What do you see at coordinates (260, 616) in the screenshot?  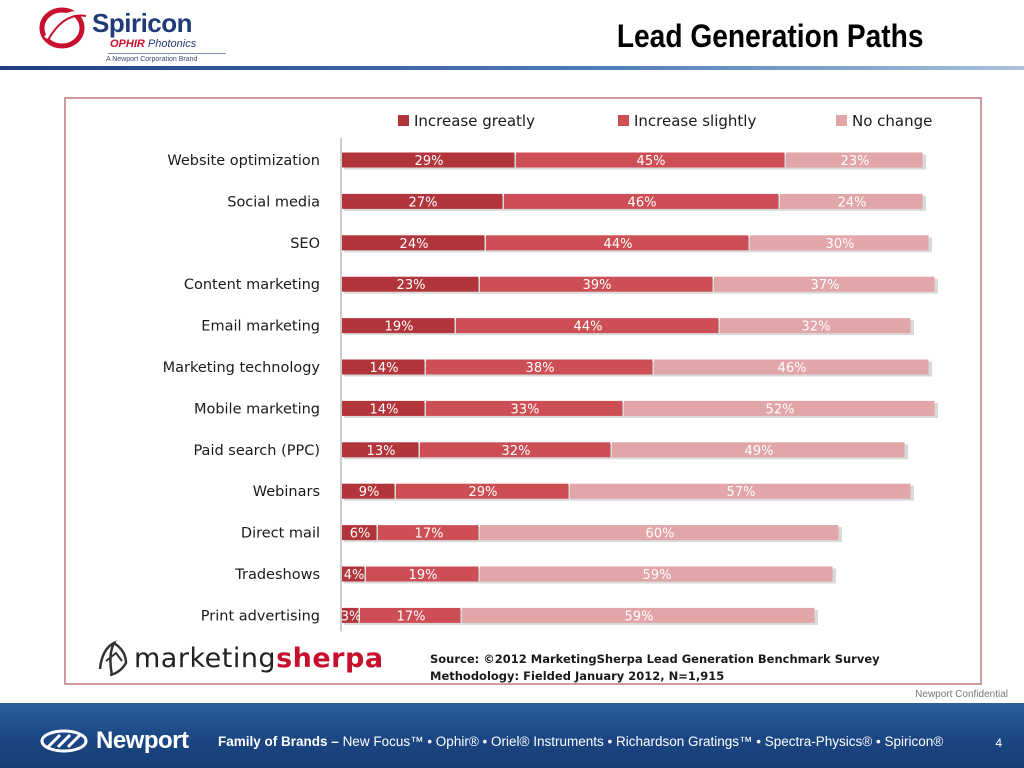 I see `category-label: Print advertising` at bounding box center [260, 616].